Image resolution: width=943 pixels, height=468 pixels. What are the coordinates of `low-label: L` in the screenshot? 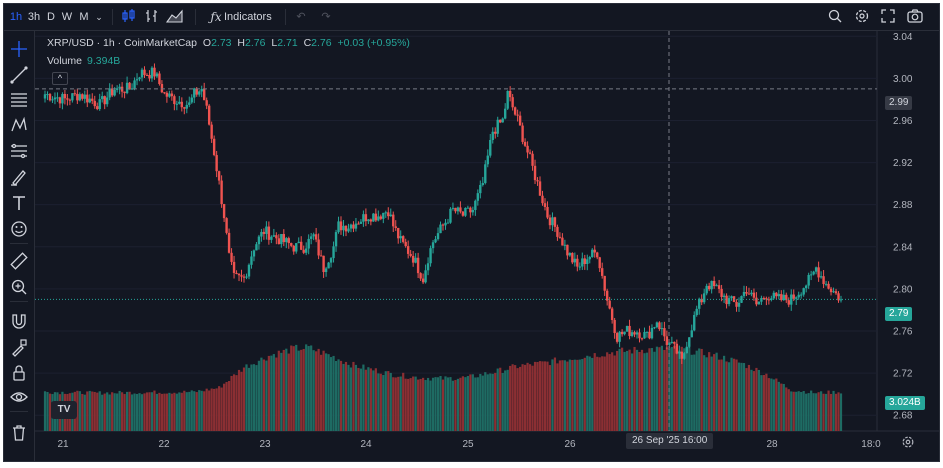 It's located at (274, 43).